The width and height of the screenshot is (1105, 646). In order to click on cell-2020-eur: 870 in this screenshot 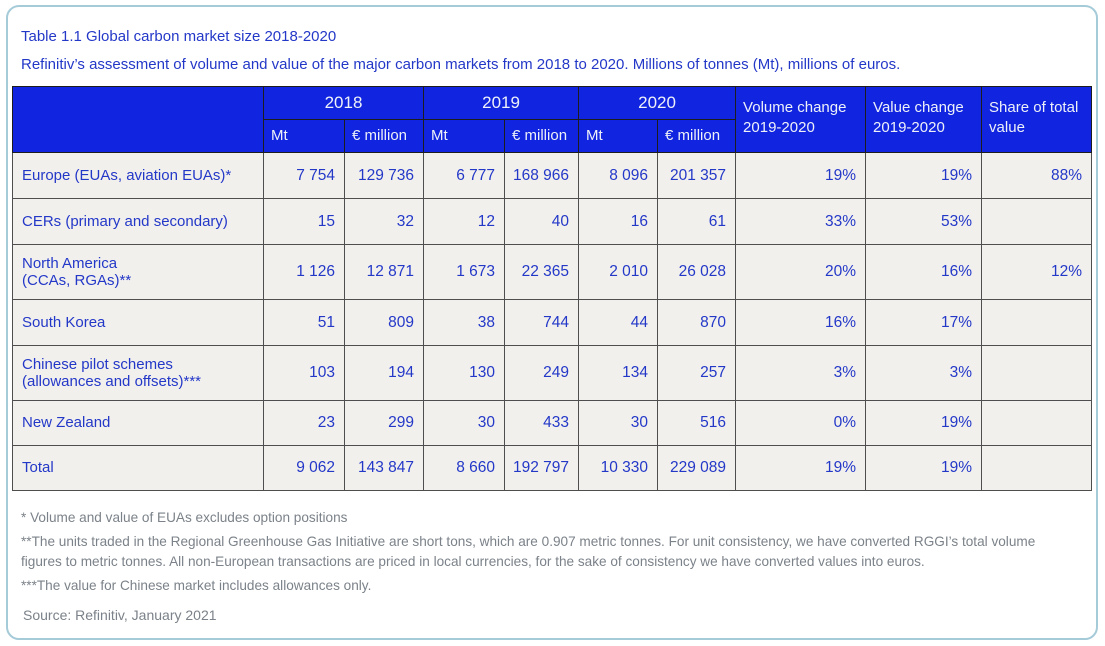, I will do `click(697, 322)`.